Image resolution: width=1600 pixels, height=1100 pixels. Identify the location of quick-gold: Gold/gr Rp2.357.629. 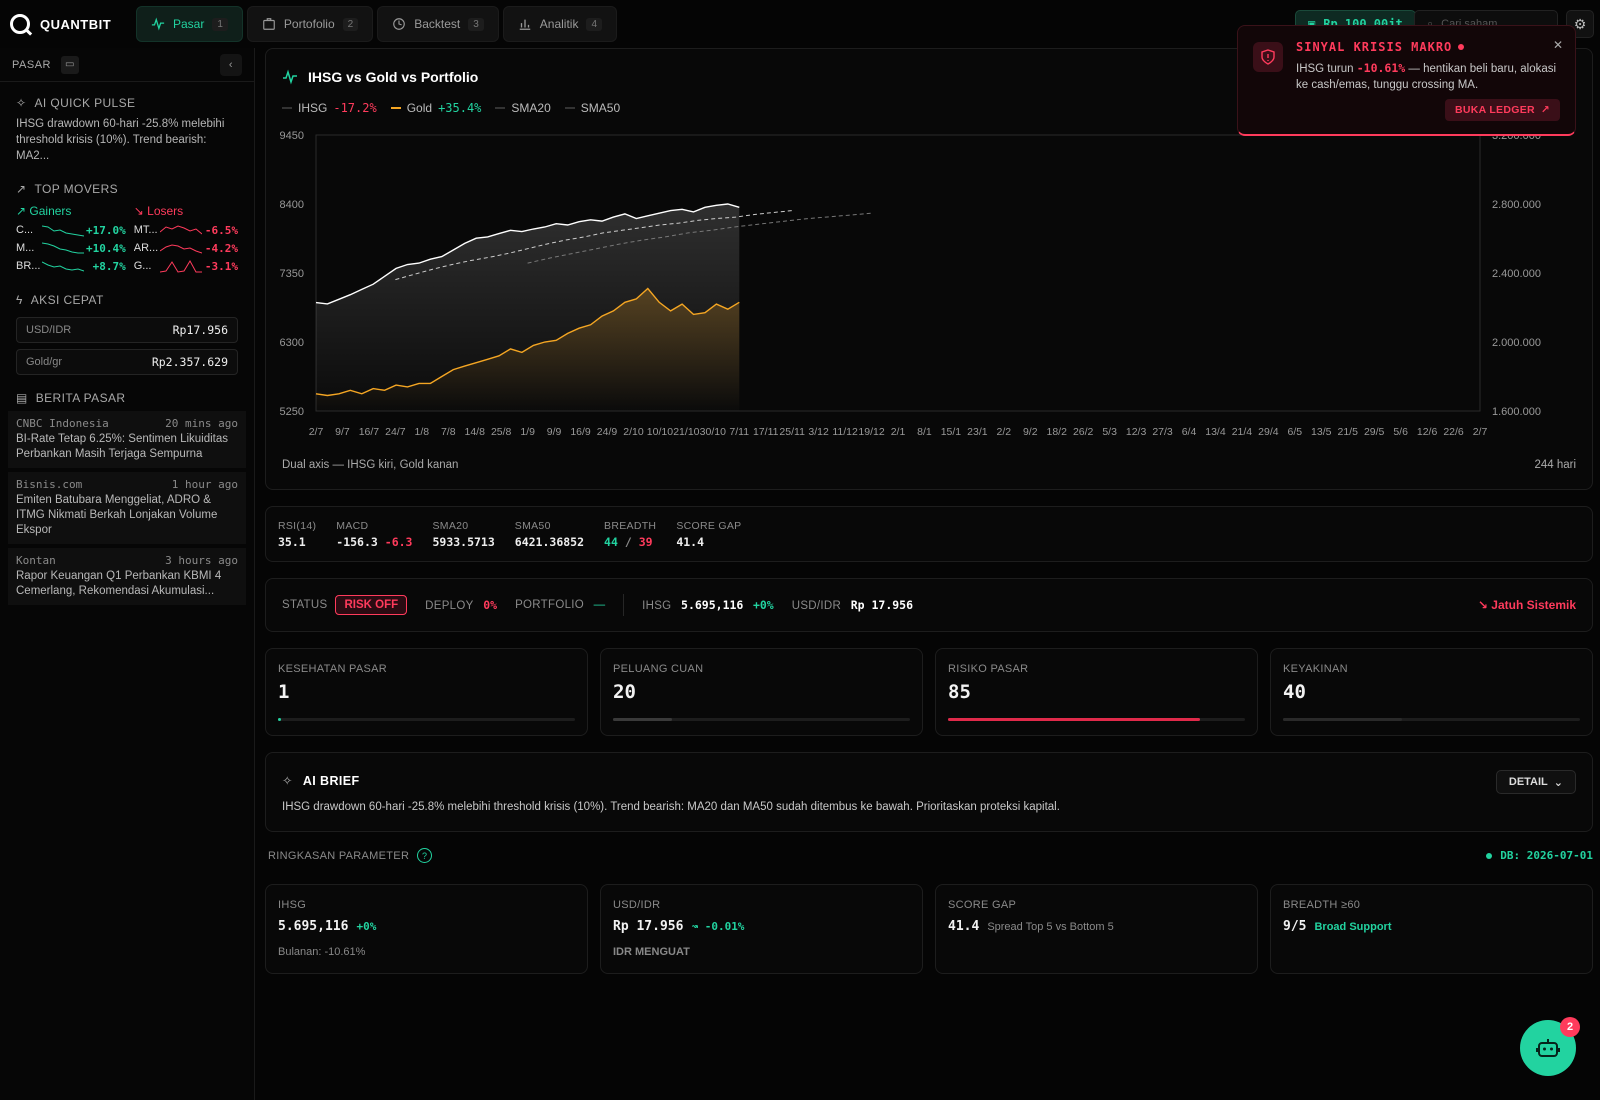
(127, 362).